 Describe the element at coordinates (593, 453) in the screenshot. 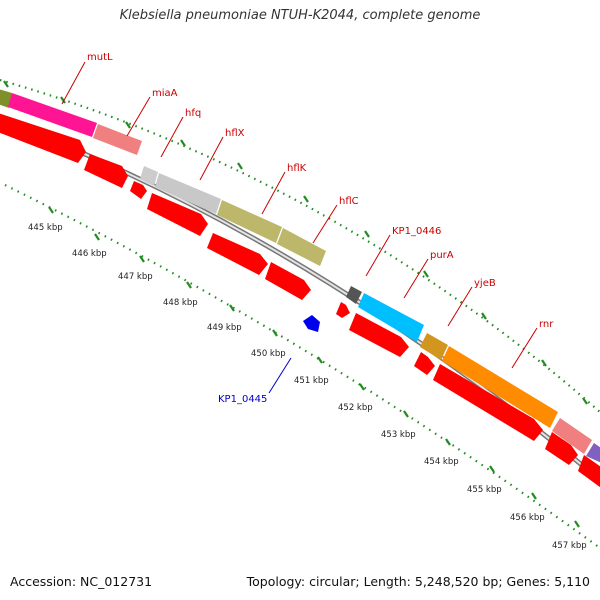

I see `gene-feature-purple-right` at that location.